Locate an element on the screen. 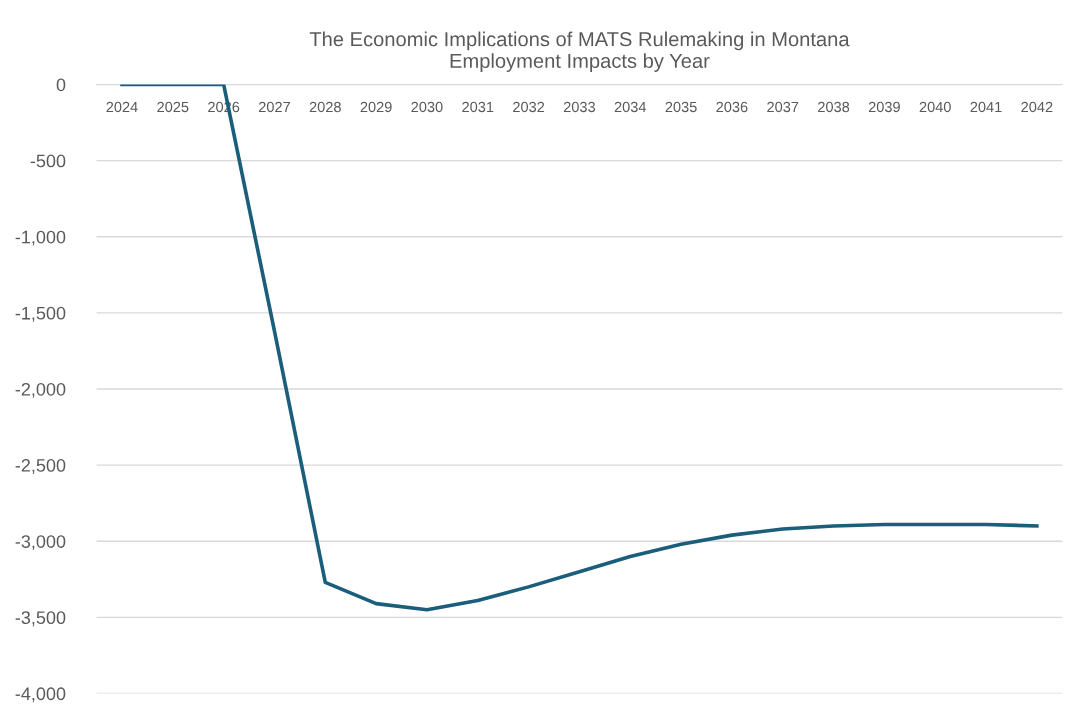 The image size is (1073, 704). x-tick-label: 2040 is located at coordinates (935, 107).